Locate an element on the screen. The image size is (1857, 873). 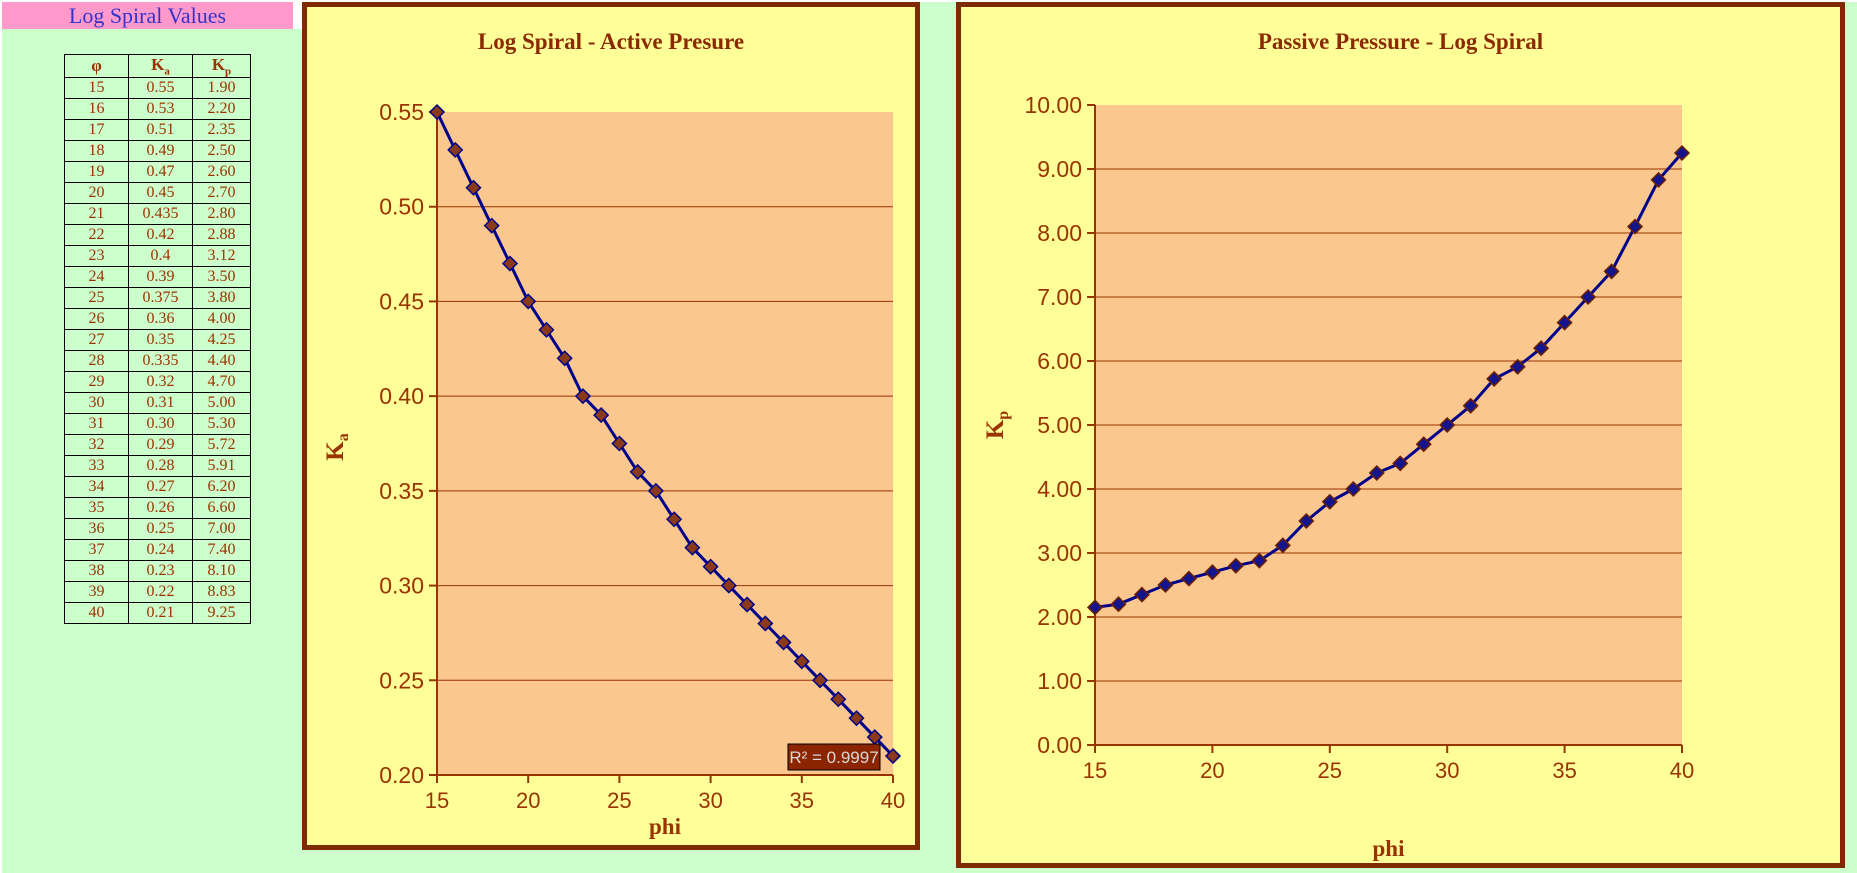
y-axis-tick-label: 9.00 is located at coordinates (1059, 169).